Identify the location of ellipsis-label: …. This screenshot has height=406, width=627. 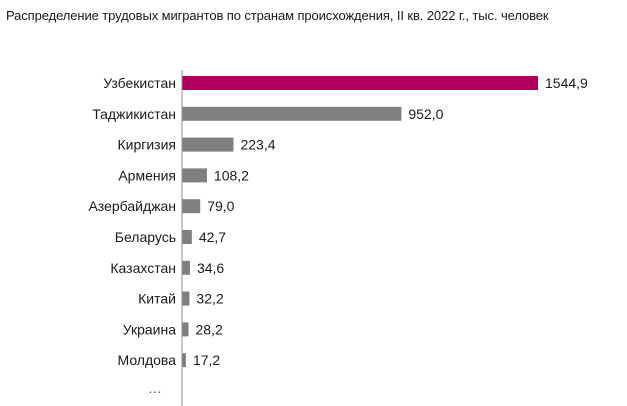
(155, 388).